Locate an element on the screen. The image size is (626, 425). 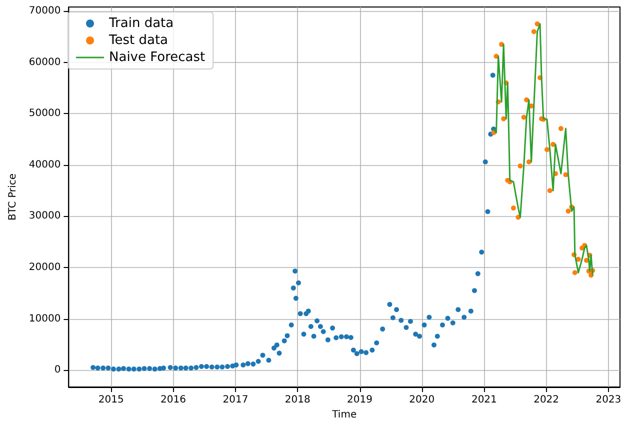
x-tick-label: 2022 is located at coordinates (547, 400).